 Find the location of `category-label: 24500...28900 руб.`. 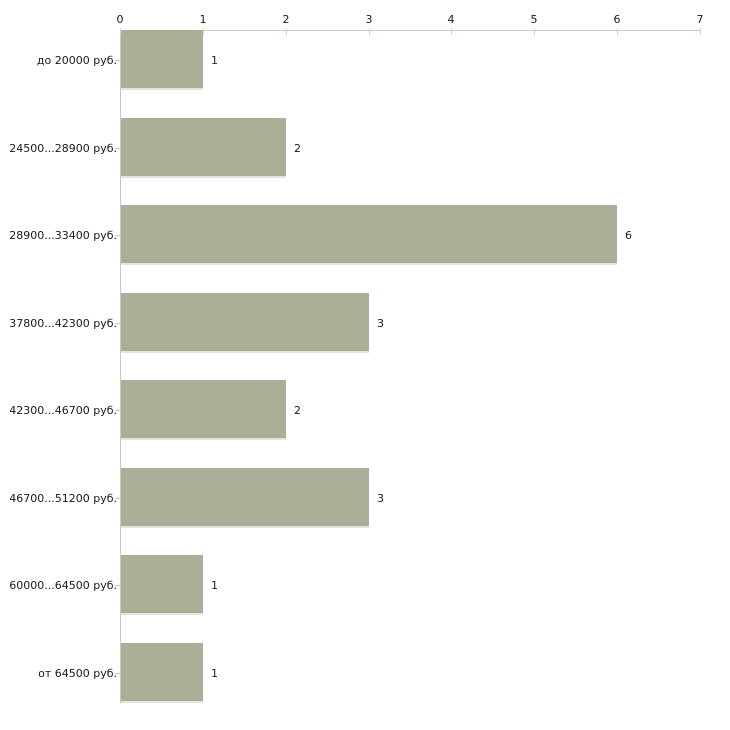

category-label: 24500...28900 руб. is located at coordinates (63, 148).